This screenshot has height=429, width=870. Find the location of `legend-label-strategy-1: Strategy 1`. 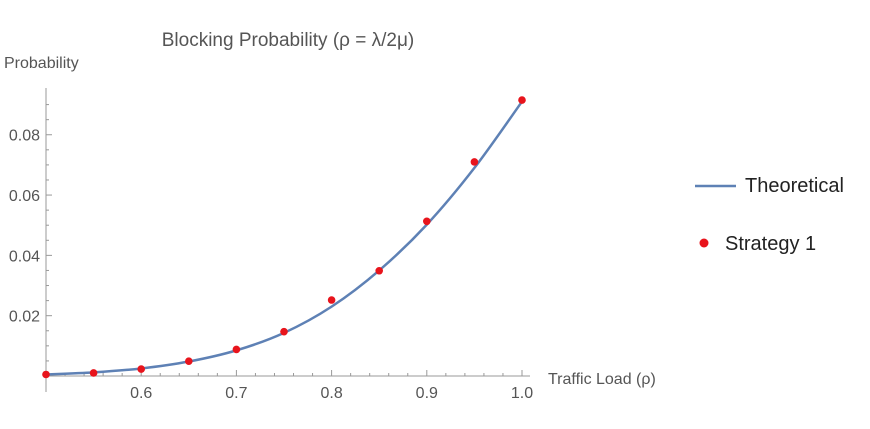

legend-label-strategy-1: Strategy 1 is located at coordinates (770, 244).